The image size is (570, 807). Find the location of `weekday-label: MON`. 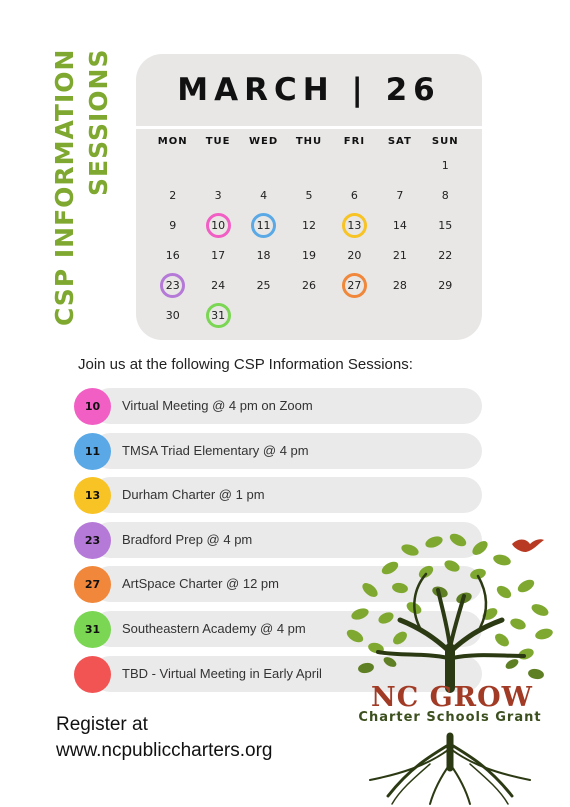

weekday-label: MON is located at coordinates (172, 141).